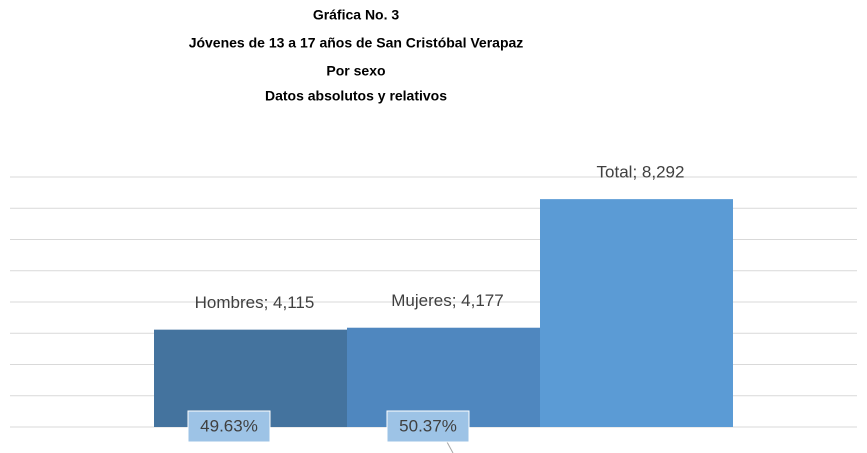  I want to click on percent-label: 50.37%, so click(428, 425).